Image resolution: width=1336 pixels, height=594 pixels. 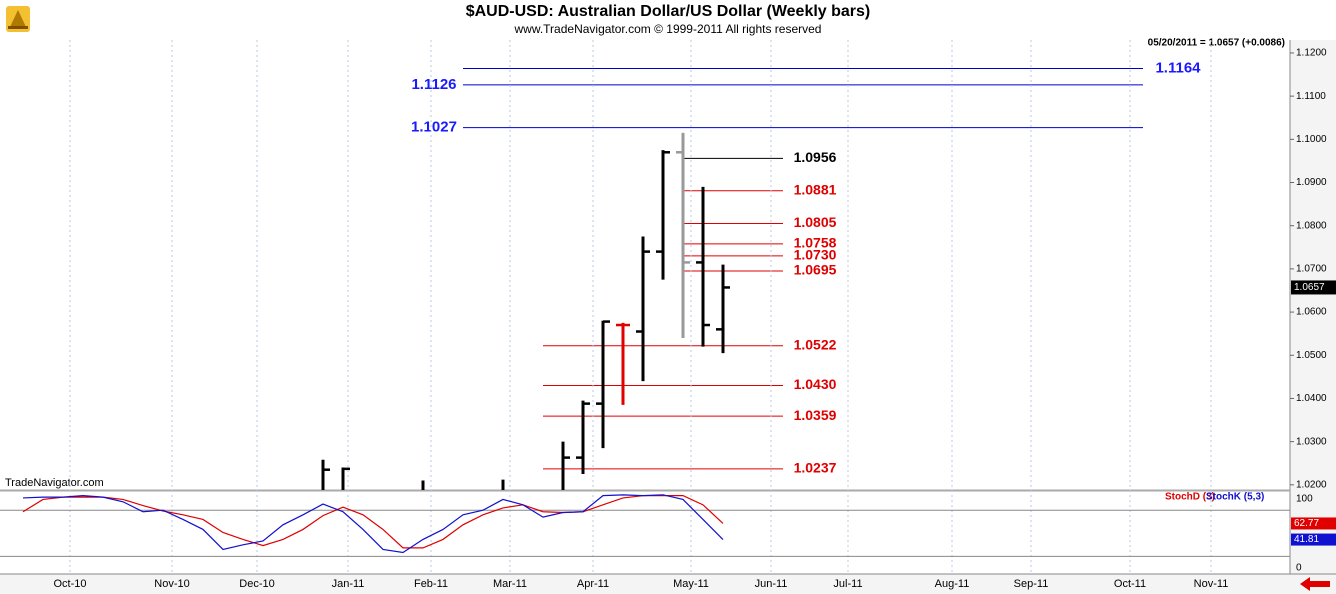 I want to click on y-tick-label: 1.0400, so click(x=1311, y=398).